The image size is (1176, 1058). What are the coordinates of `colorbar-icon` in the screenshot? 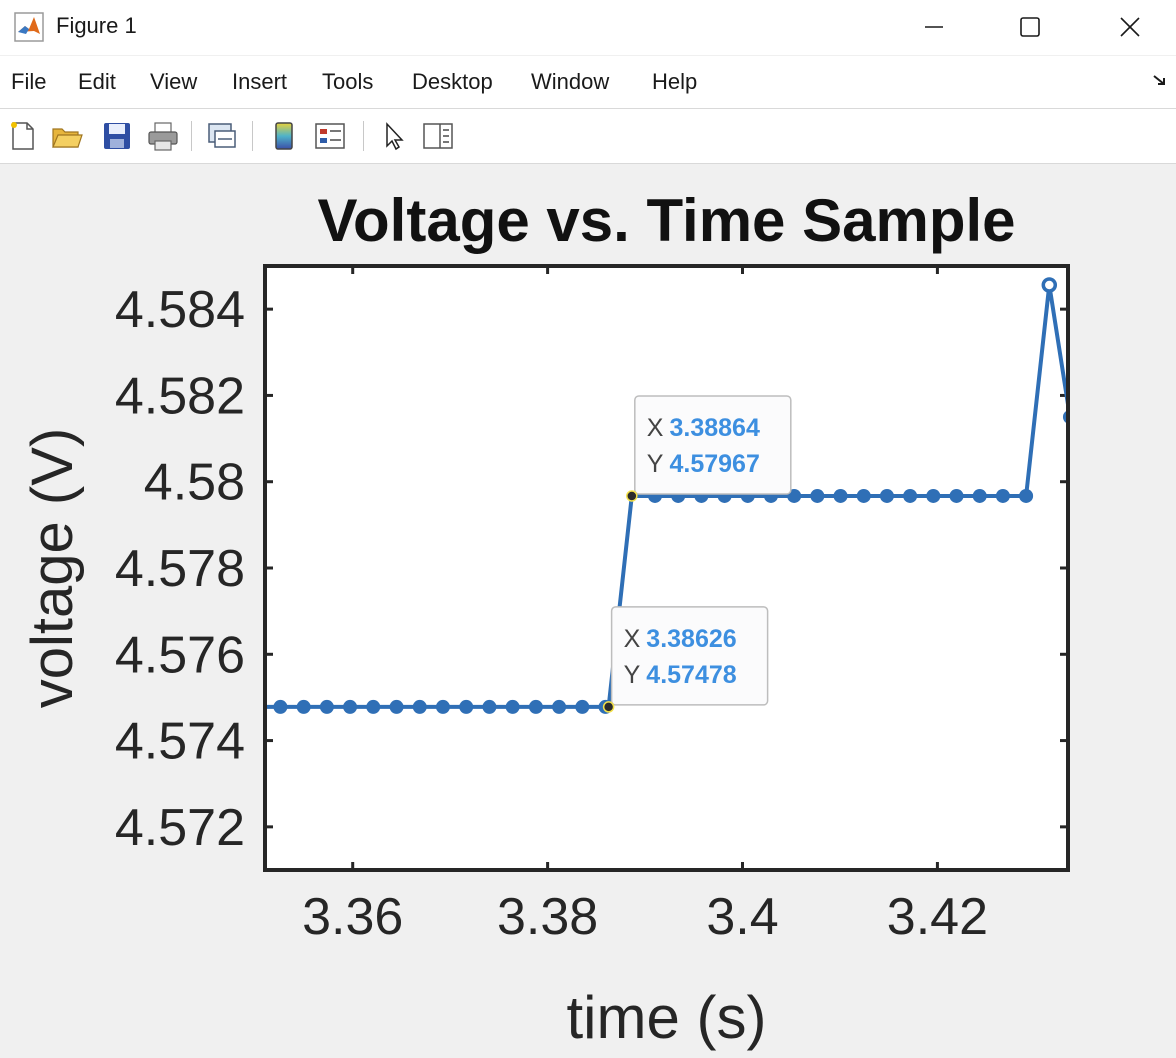 It's located at (284, 136).